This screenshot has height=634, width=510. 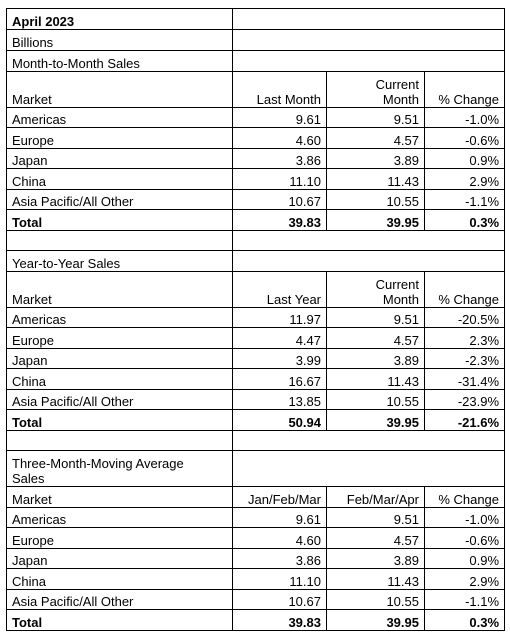 What do you see at coordinates (482, 360) in the screenshot?
I see `value-cell-text: -2.3%` at bounding box center [482, 360].